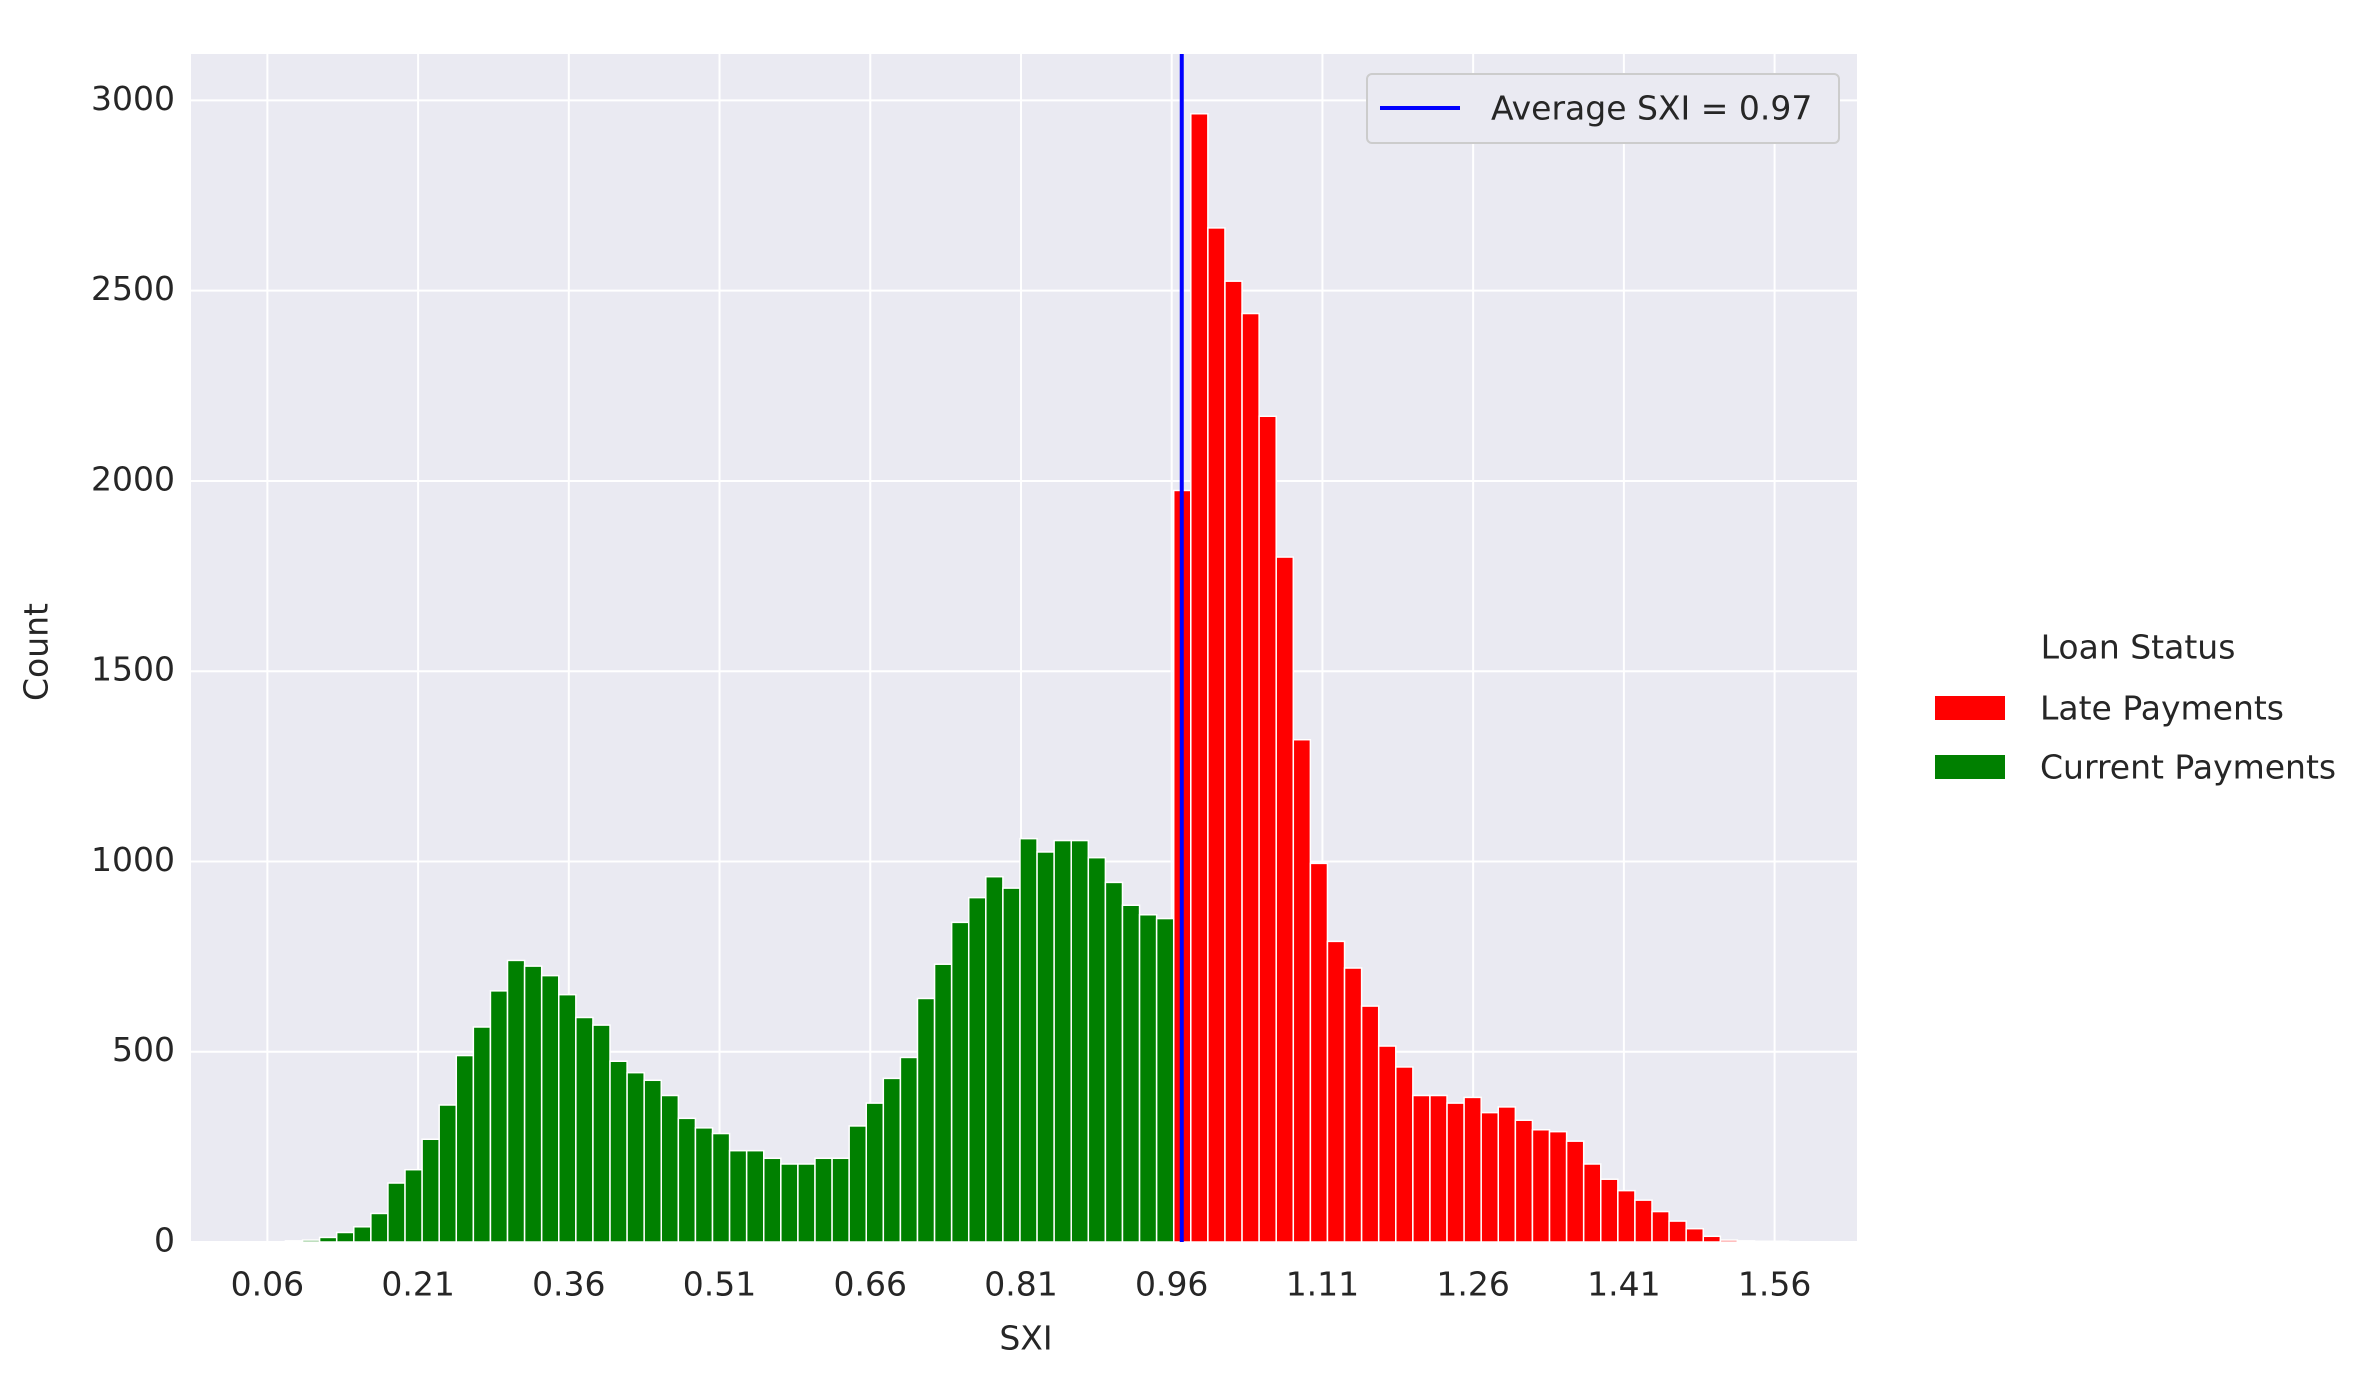 The height and width of the screenshot is (1379, 2361). Describe the element at coordinates (36, 652) in the screenshot. I see `y-axis-label: Count` at that location.